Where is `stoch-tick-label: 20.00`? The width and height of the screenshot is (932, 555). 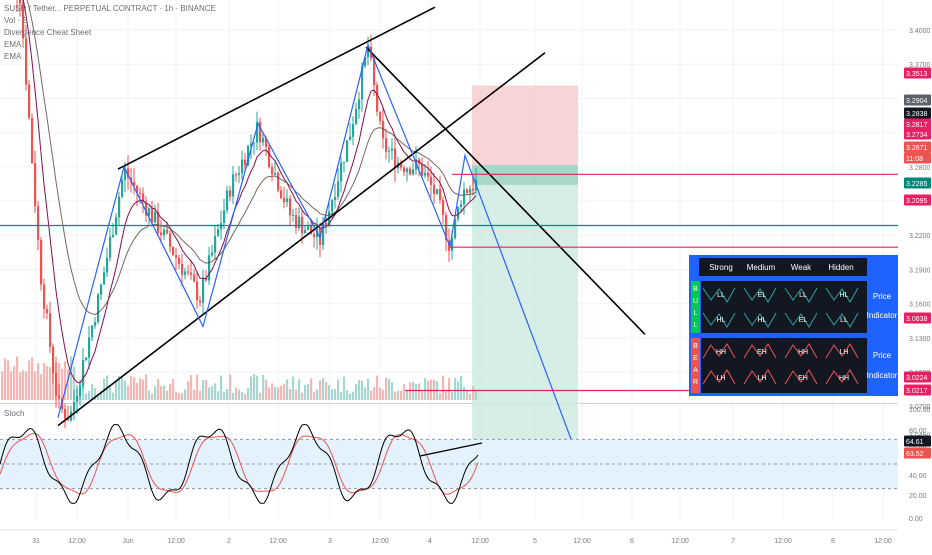 stoch-tick-label: 20.00 is located at coordinates (918, 496).